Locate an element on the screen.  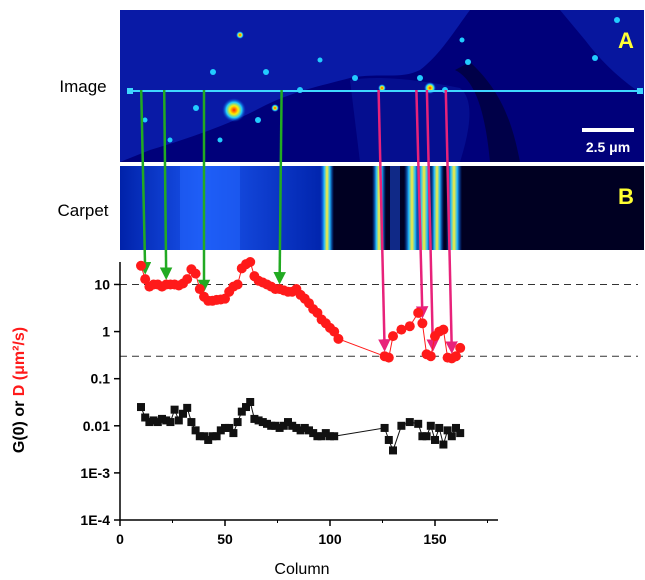
y-tick-label: 1E-4 is located at coordinates (95, 520).